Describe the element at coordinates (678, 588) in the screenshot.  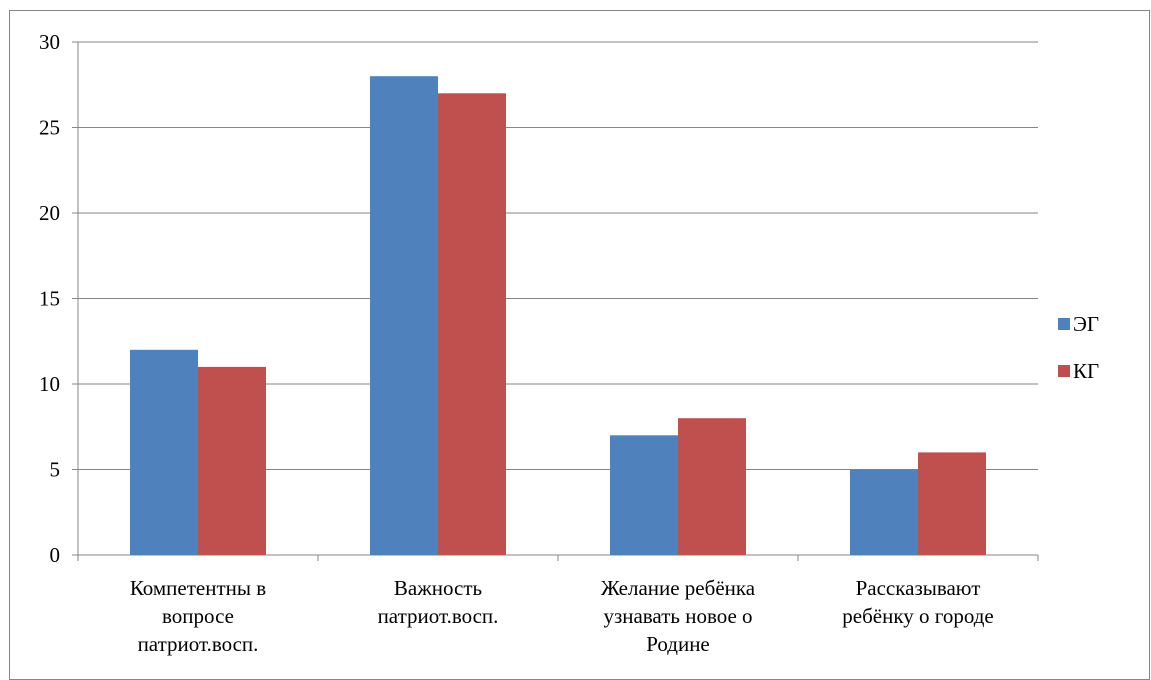
I see `x-category-label-line: Желание ребёнка` at that location.